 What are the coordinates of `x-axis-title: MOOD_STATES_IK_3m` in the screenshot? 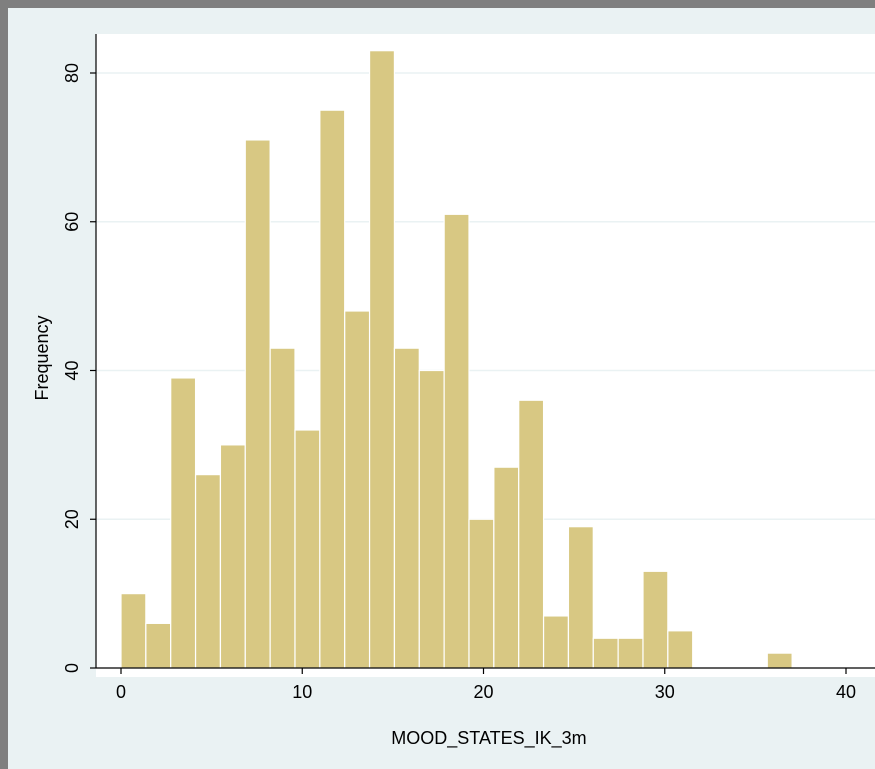 It's located at (488, 738).